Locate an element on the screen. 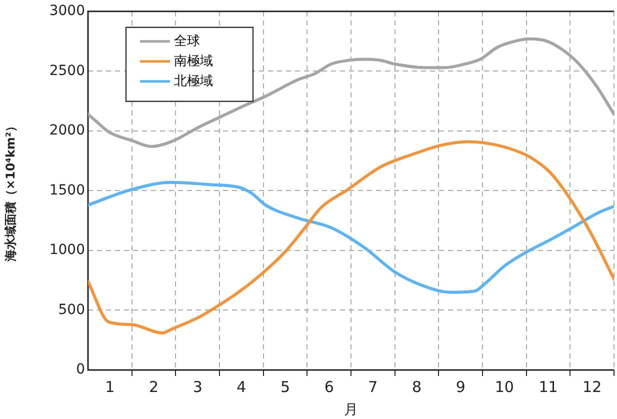 Image resolution: width=617 pixels, height=419 pixels. x-tick-label: 6 is located at coordinates (329, 387).